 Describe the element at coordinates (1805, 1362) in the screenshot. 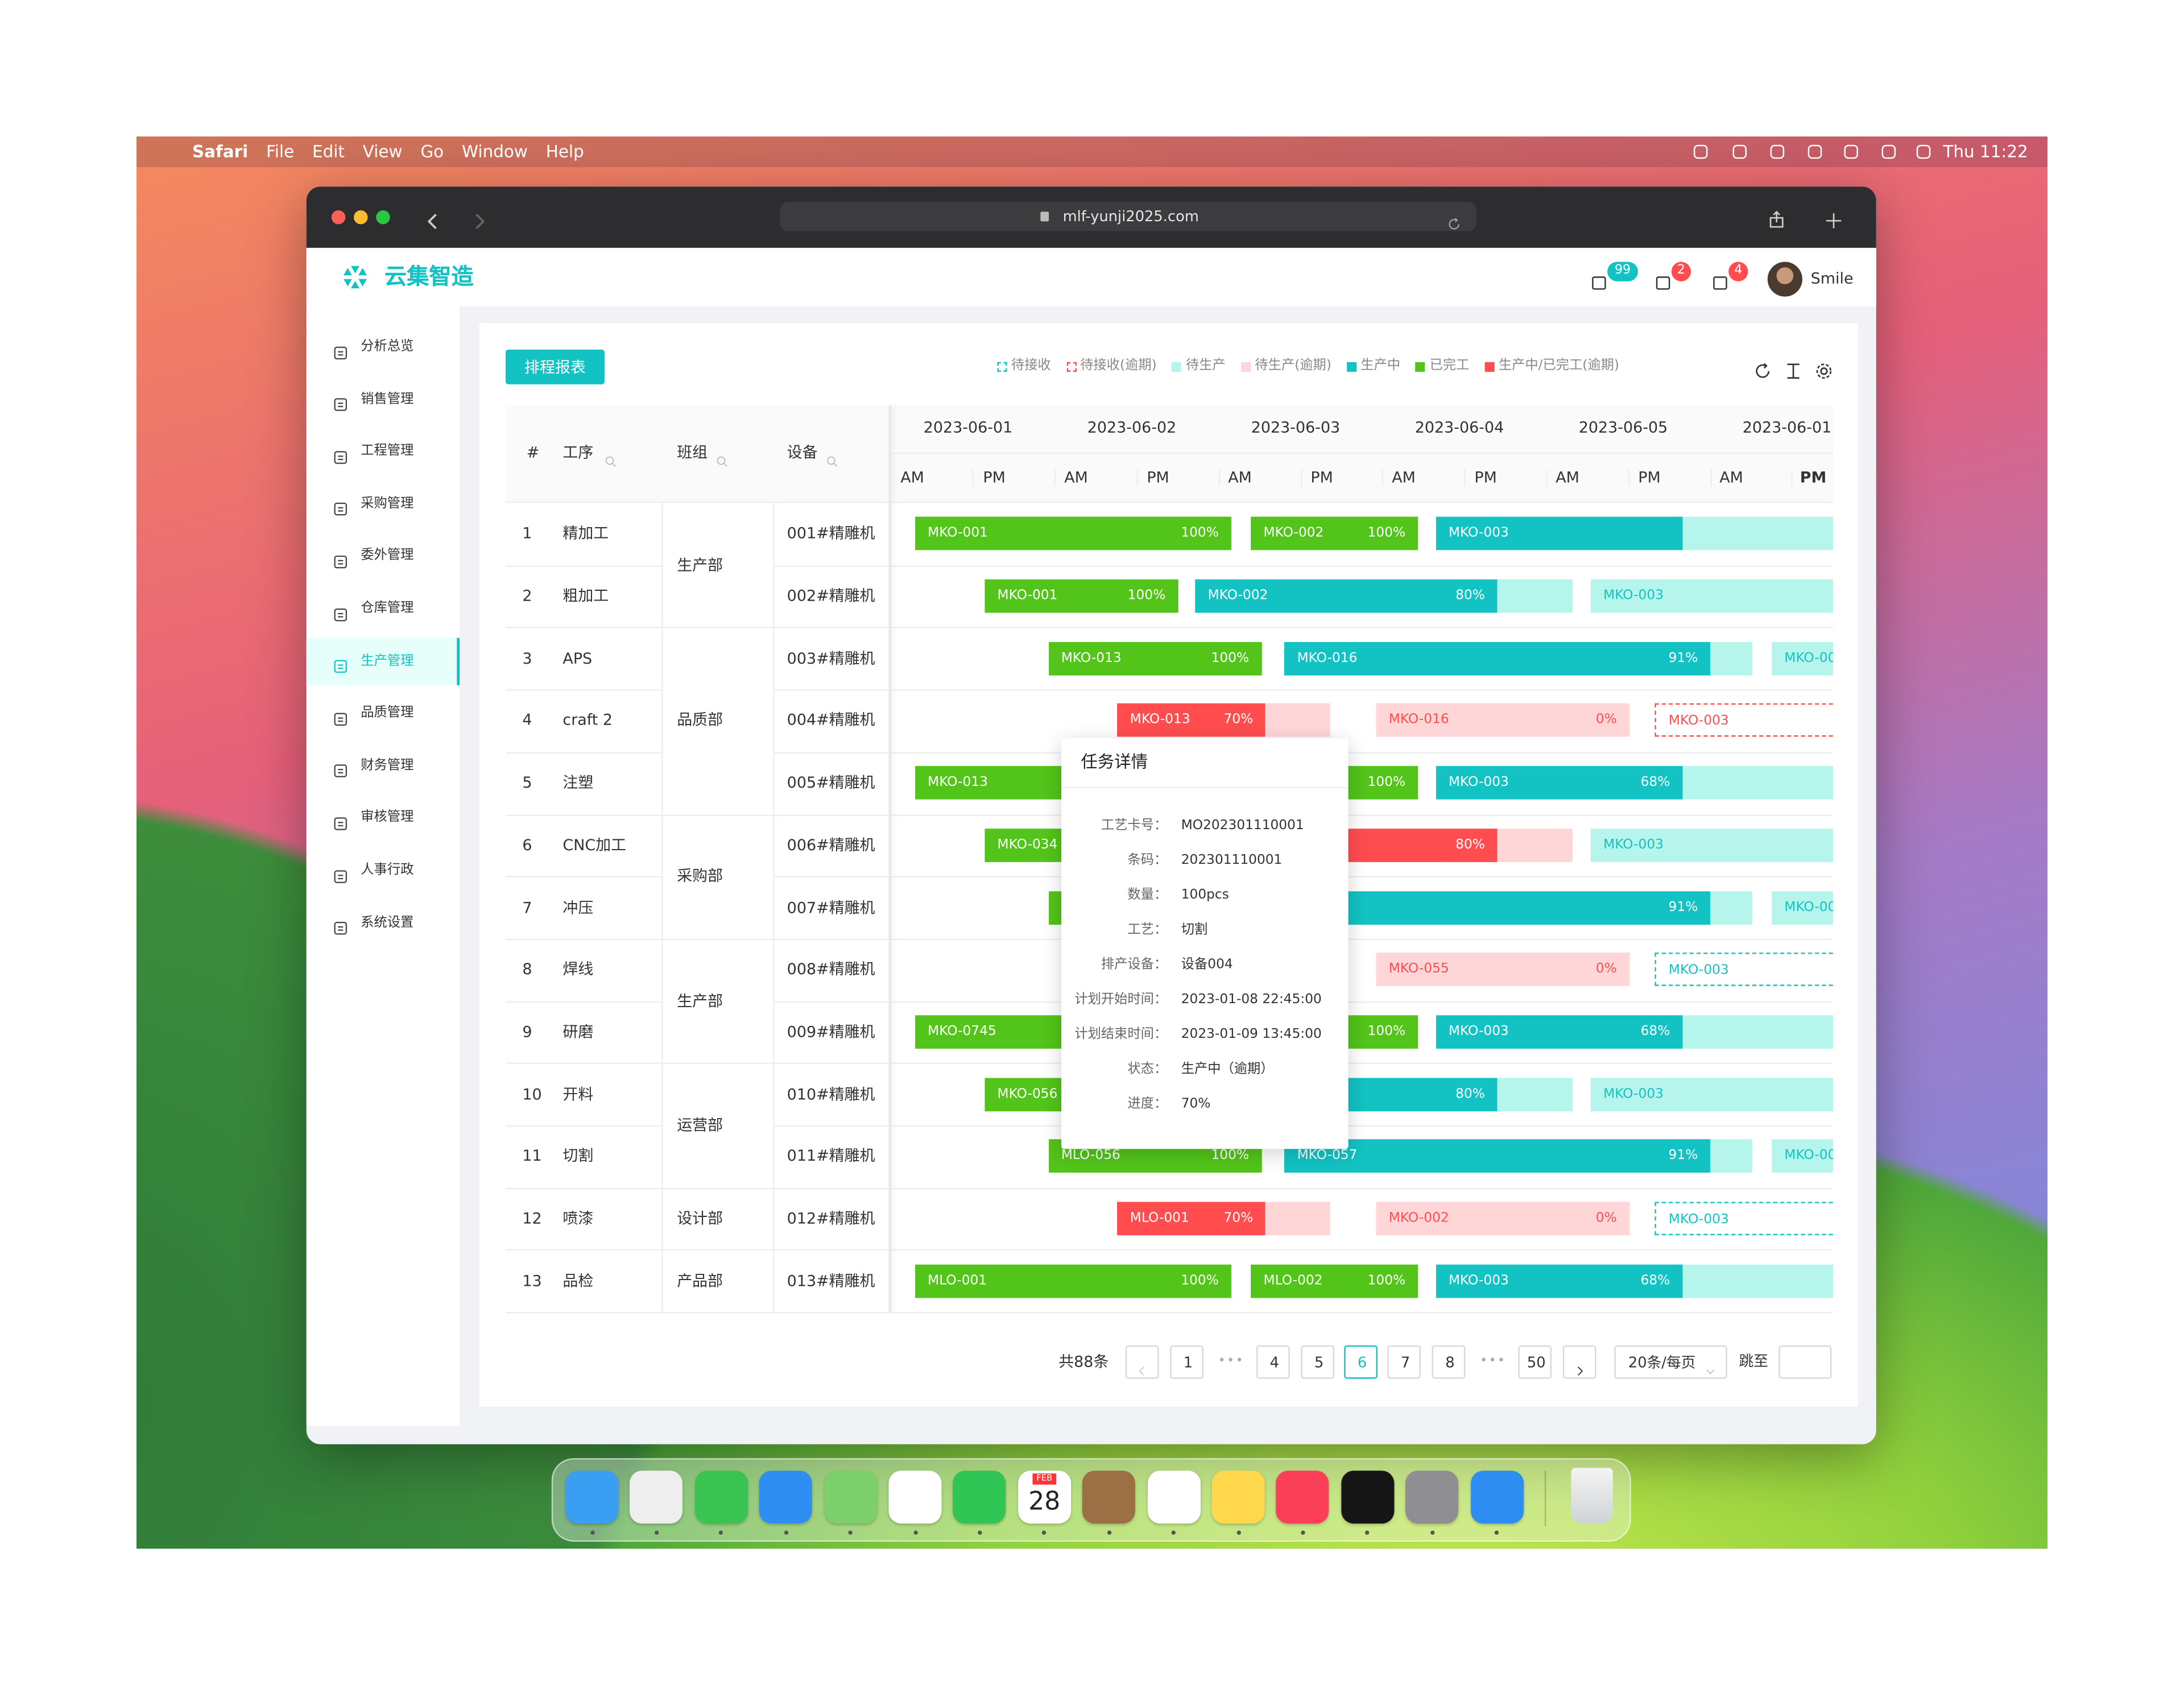

I see `jump-input` at that location.